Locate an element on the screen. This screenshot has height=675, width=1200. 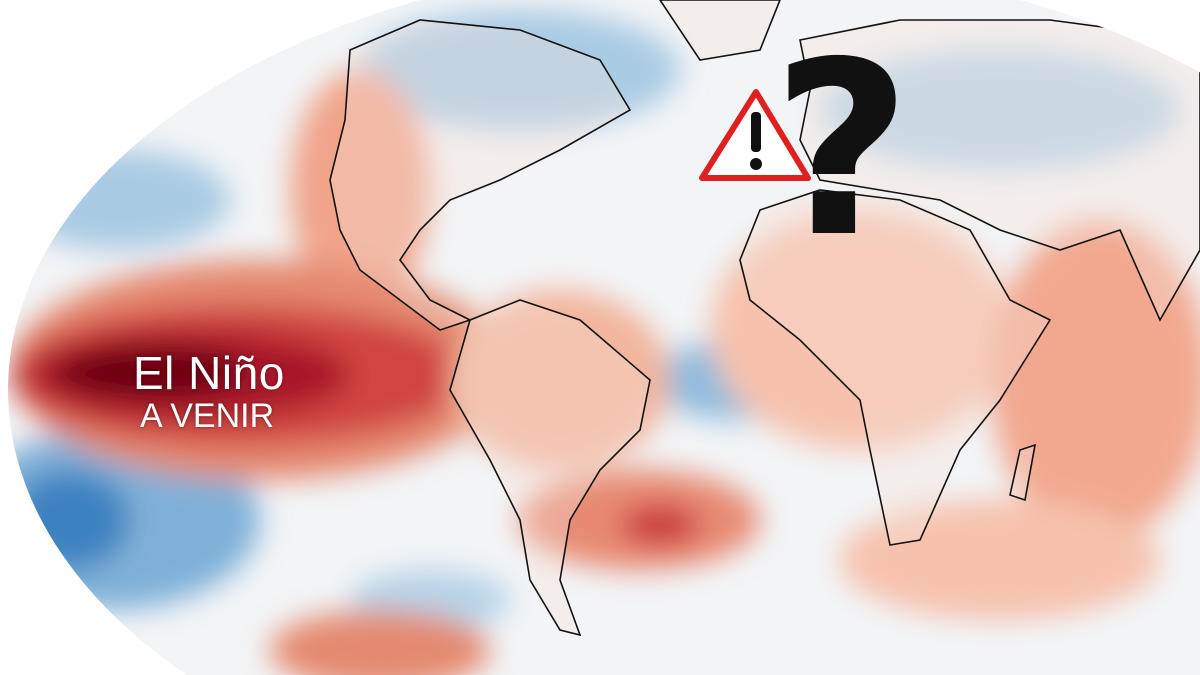
warning-triangle-icon is located at coordinates (755, 135).